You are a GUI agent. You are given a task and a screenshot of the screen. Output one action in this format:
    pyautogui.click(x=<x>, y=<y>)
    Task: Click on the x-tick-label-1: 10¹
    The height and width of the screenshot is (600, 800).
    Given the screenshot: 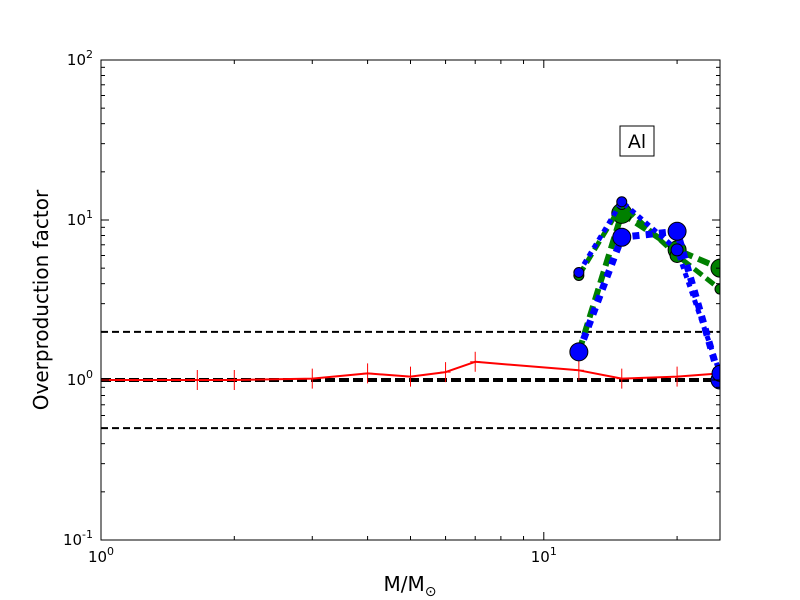 What is the action you would take?
    pyautogui.click(x=544, y=555)
    